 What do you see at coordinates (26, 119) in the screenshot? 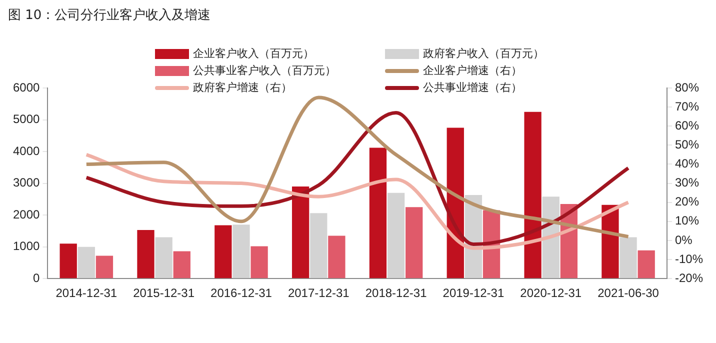
I see `y-tick-label: 5000` at bounding box center [26, 119].